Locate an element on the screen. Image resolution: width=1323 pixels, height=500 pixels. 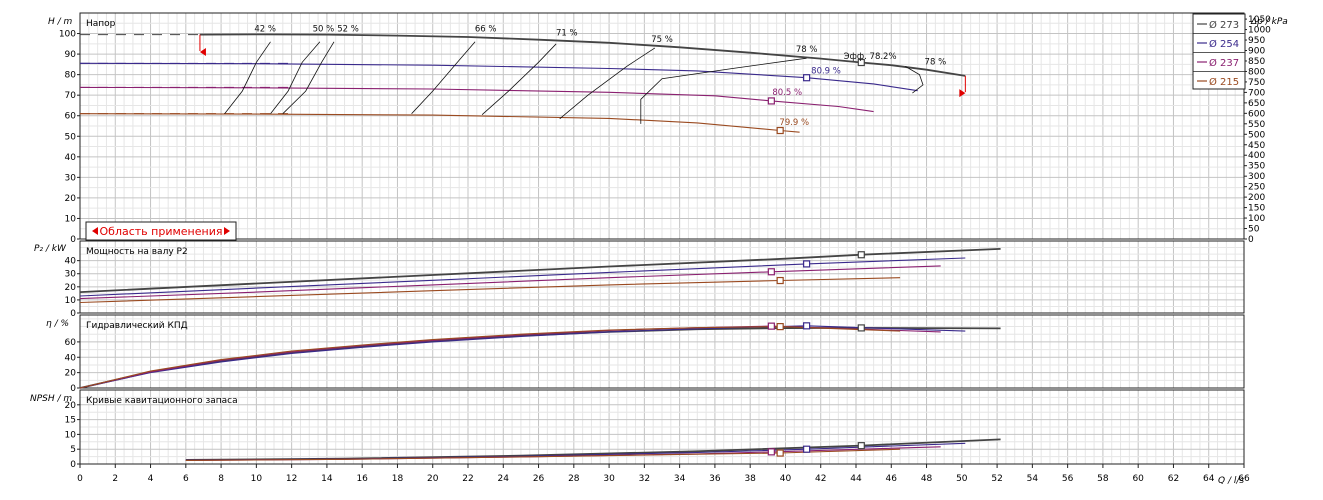
application-range-box: Область применения is located at coordinates (161, 231).